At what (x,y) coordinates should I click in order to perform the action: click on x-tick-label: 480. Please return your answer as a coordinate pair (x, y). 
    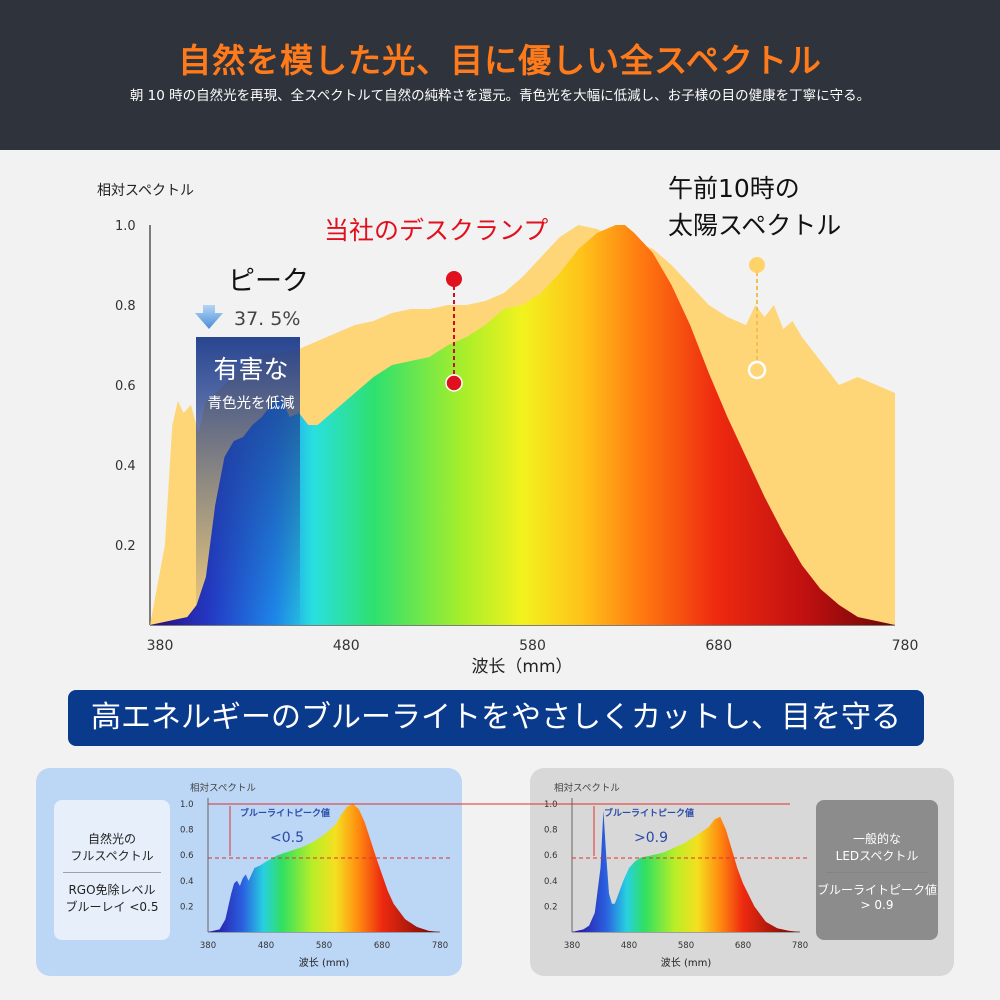
    Looking at the image, I should click on (346, 646).